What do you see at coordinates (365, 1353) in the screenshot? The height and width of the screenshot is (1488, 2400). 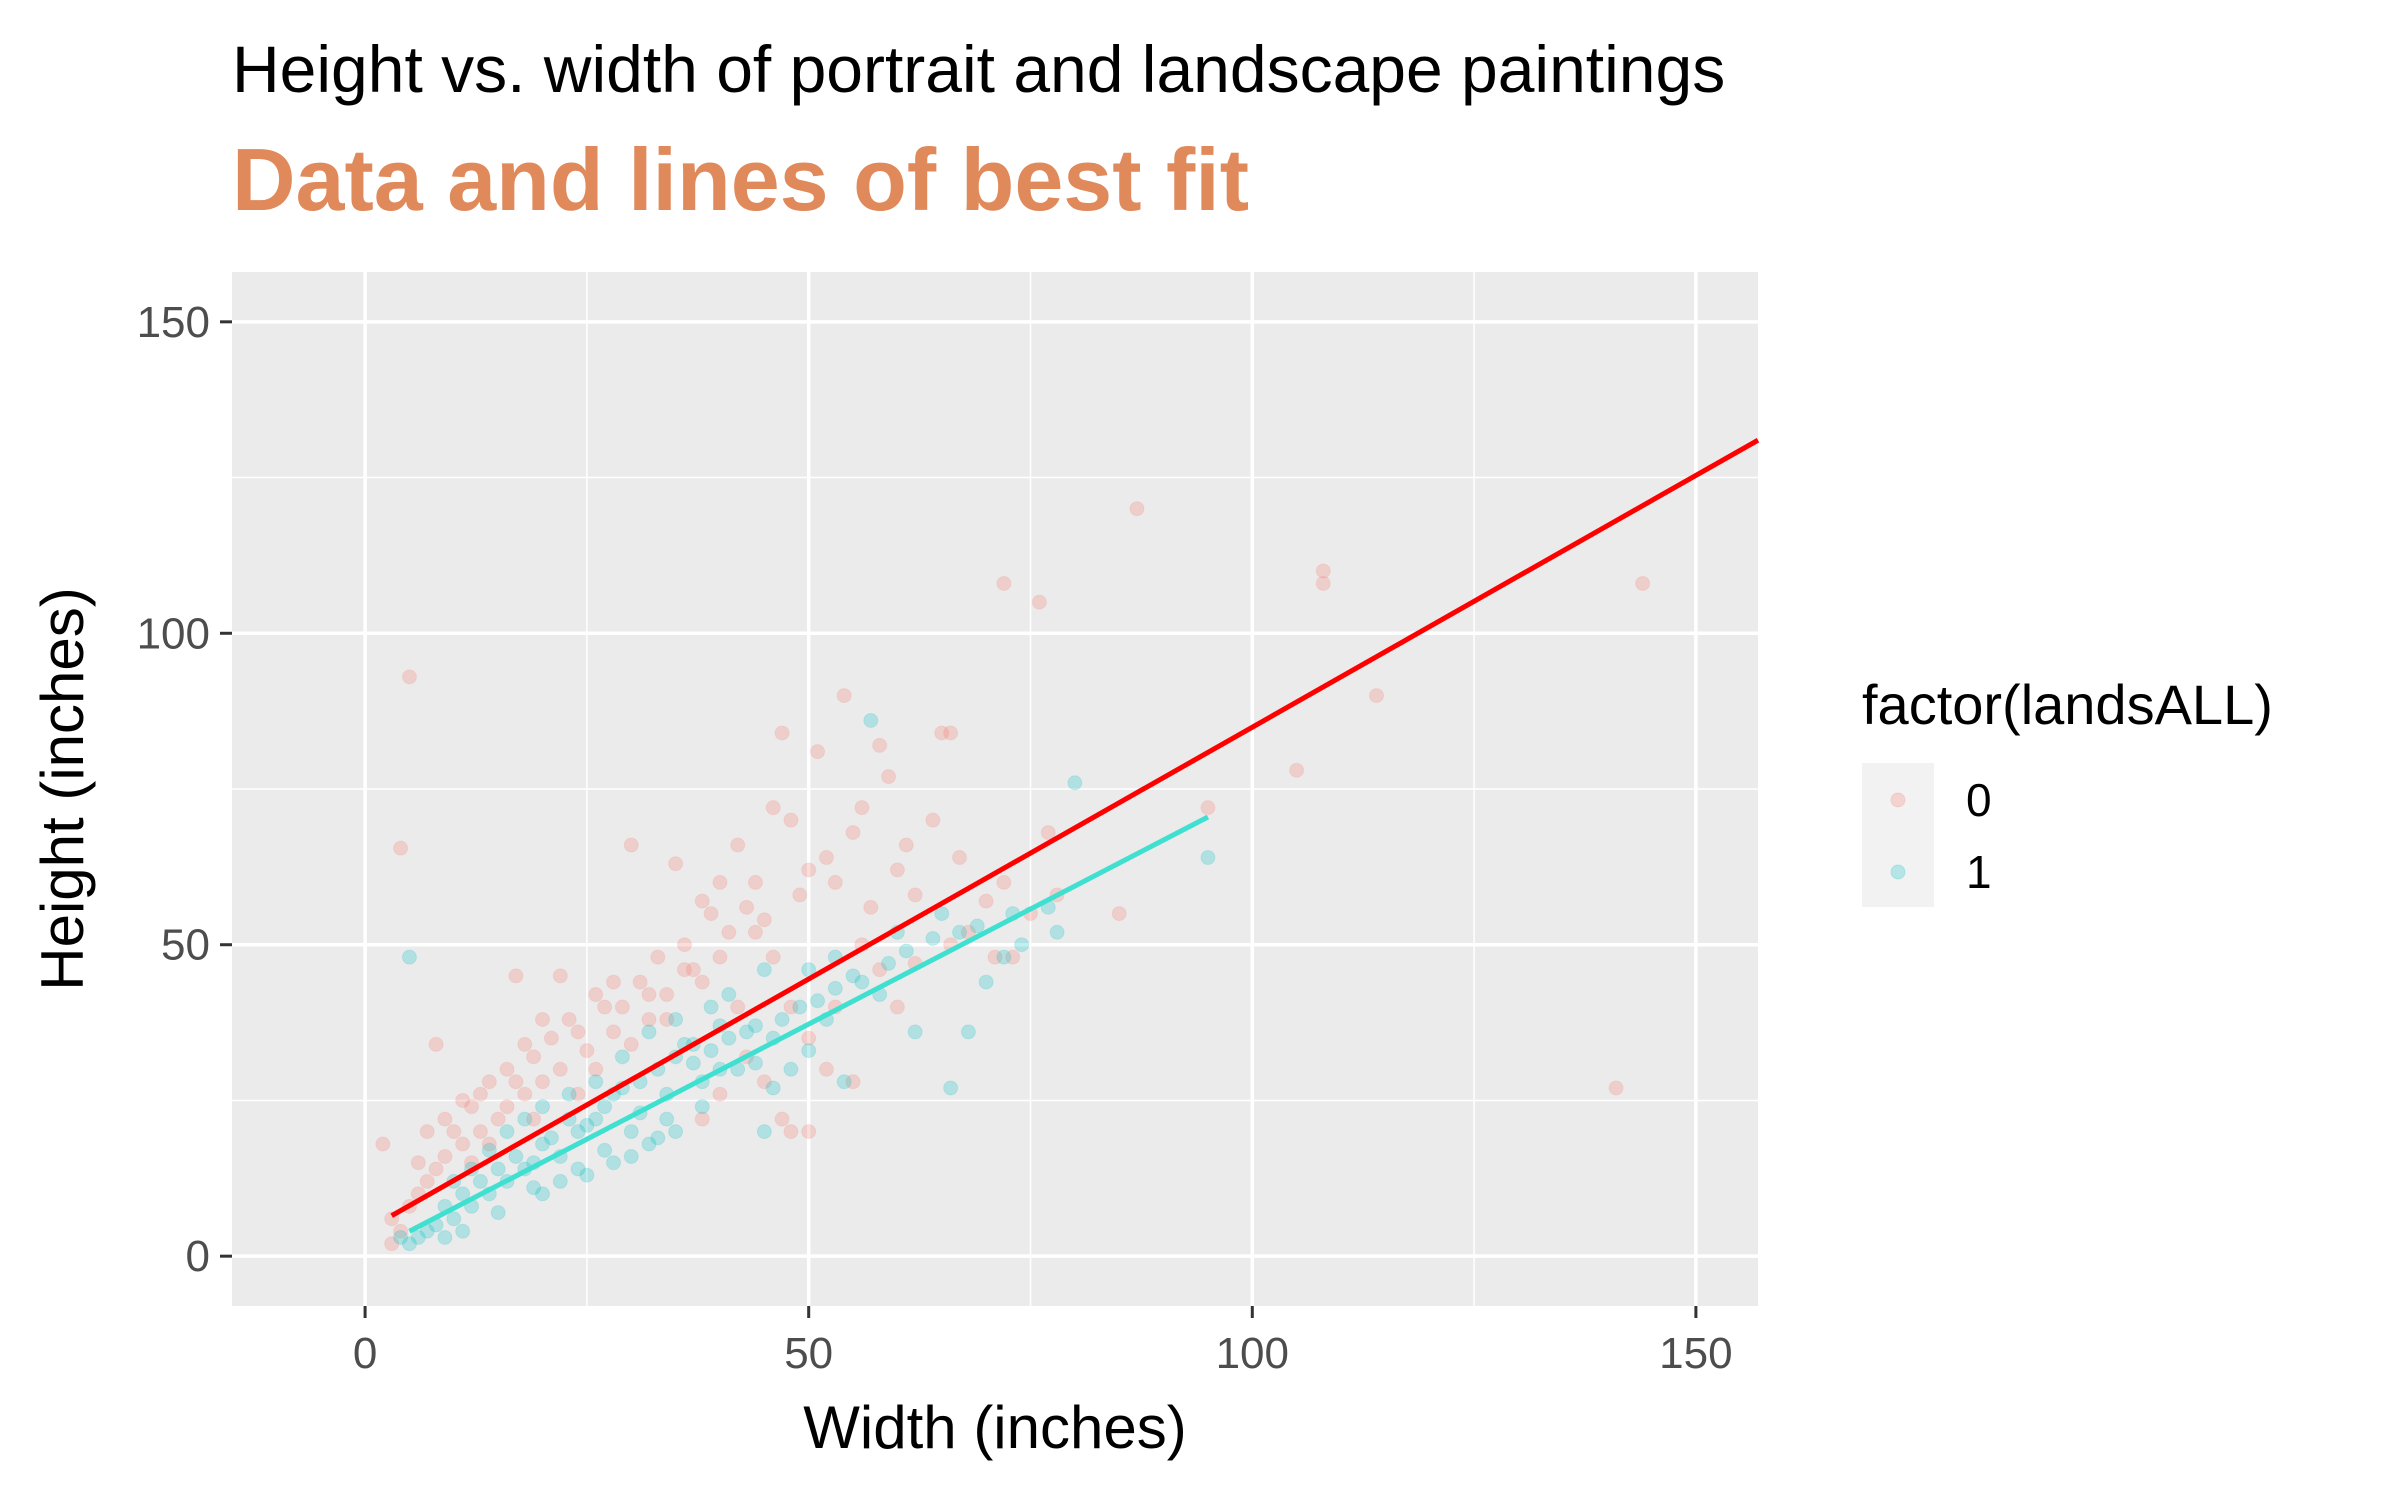 I see `x-tick-label: 0` at bounding box center [365, 1353].